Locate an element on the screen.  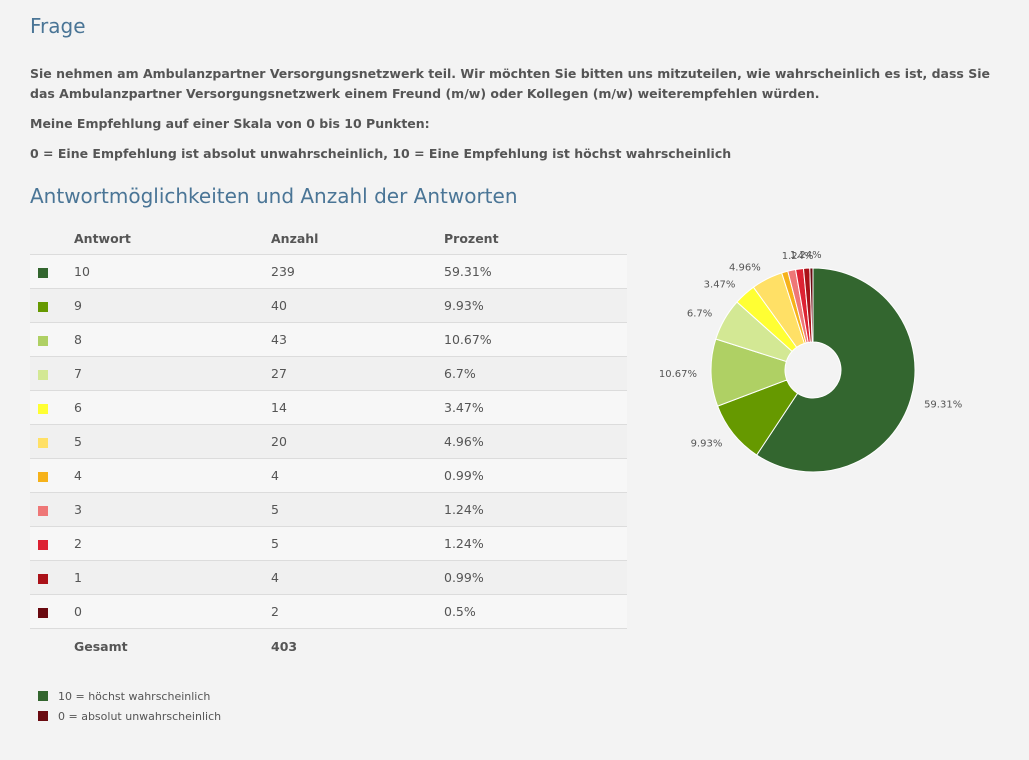
prozent-cell: 6.7% is located at coordinates (535, 373).